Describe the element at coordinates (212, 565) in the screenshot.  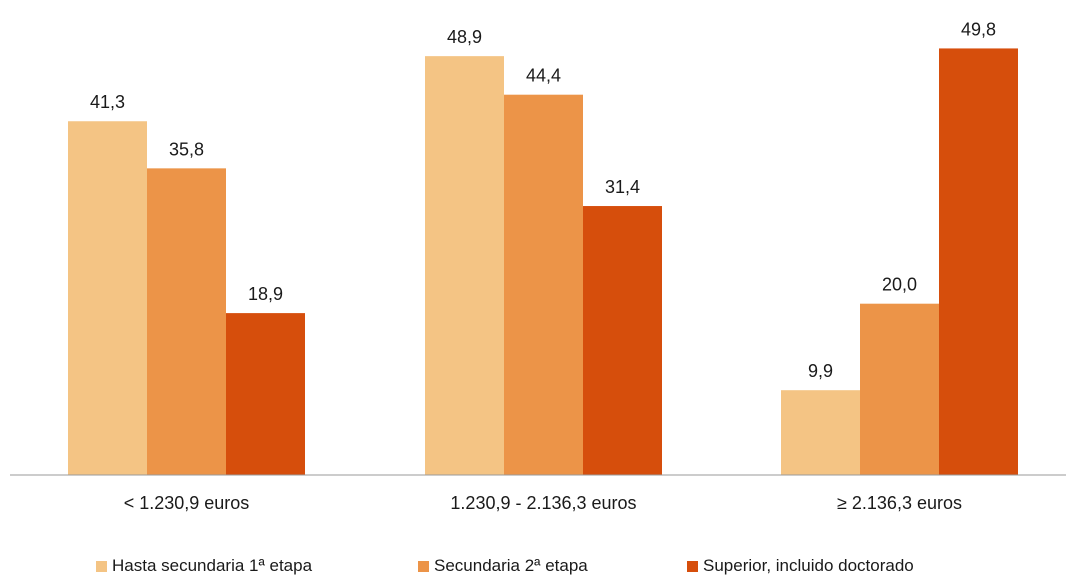
I see `legend-label-hasta-secundaria: Hasta secundaria 1ª etapa` at that location.